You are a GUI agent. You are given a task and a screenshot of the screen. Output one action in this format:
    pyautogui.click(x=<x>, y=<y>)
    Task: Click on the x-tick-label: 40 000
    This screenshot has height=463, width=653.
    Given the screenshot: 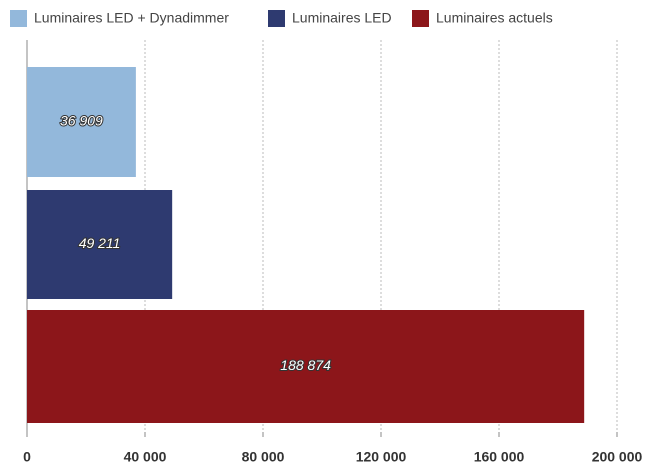 What is the action you would take?
    pyautogui.click(x=145, y=456)
    